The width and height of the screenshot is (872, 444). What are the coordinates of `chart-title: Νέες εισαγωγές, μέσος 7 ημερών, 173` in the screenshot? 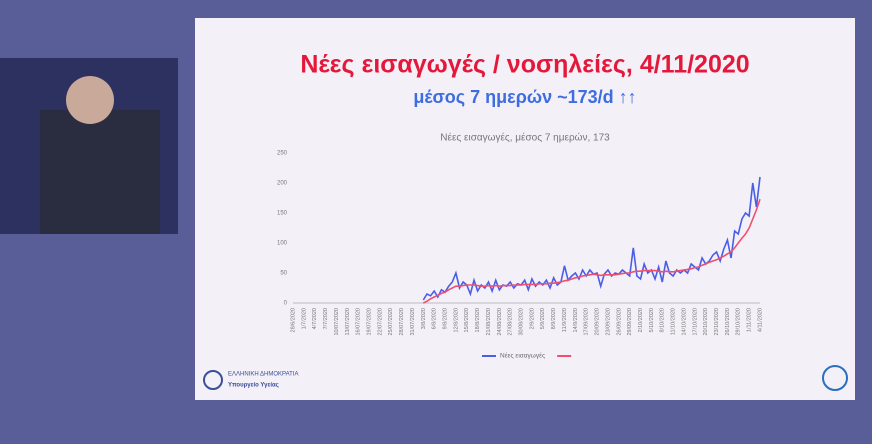 It's located at (525, 138).